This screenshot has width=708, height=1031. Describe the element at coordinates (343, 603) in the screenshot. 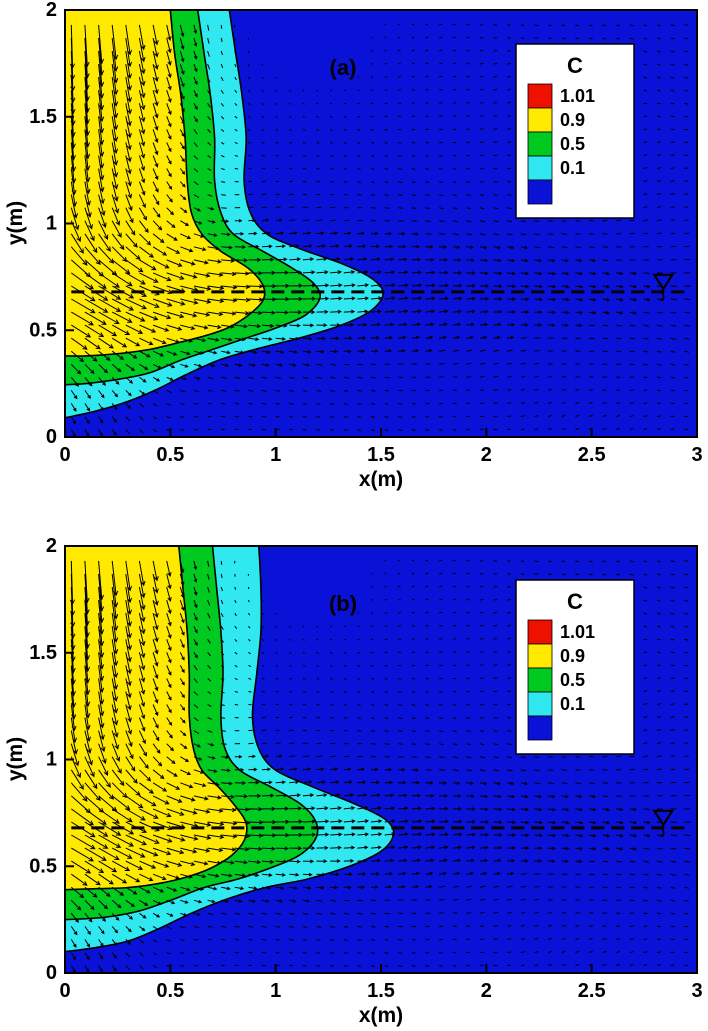

I see `panel-label: (b)` at that location.